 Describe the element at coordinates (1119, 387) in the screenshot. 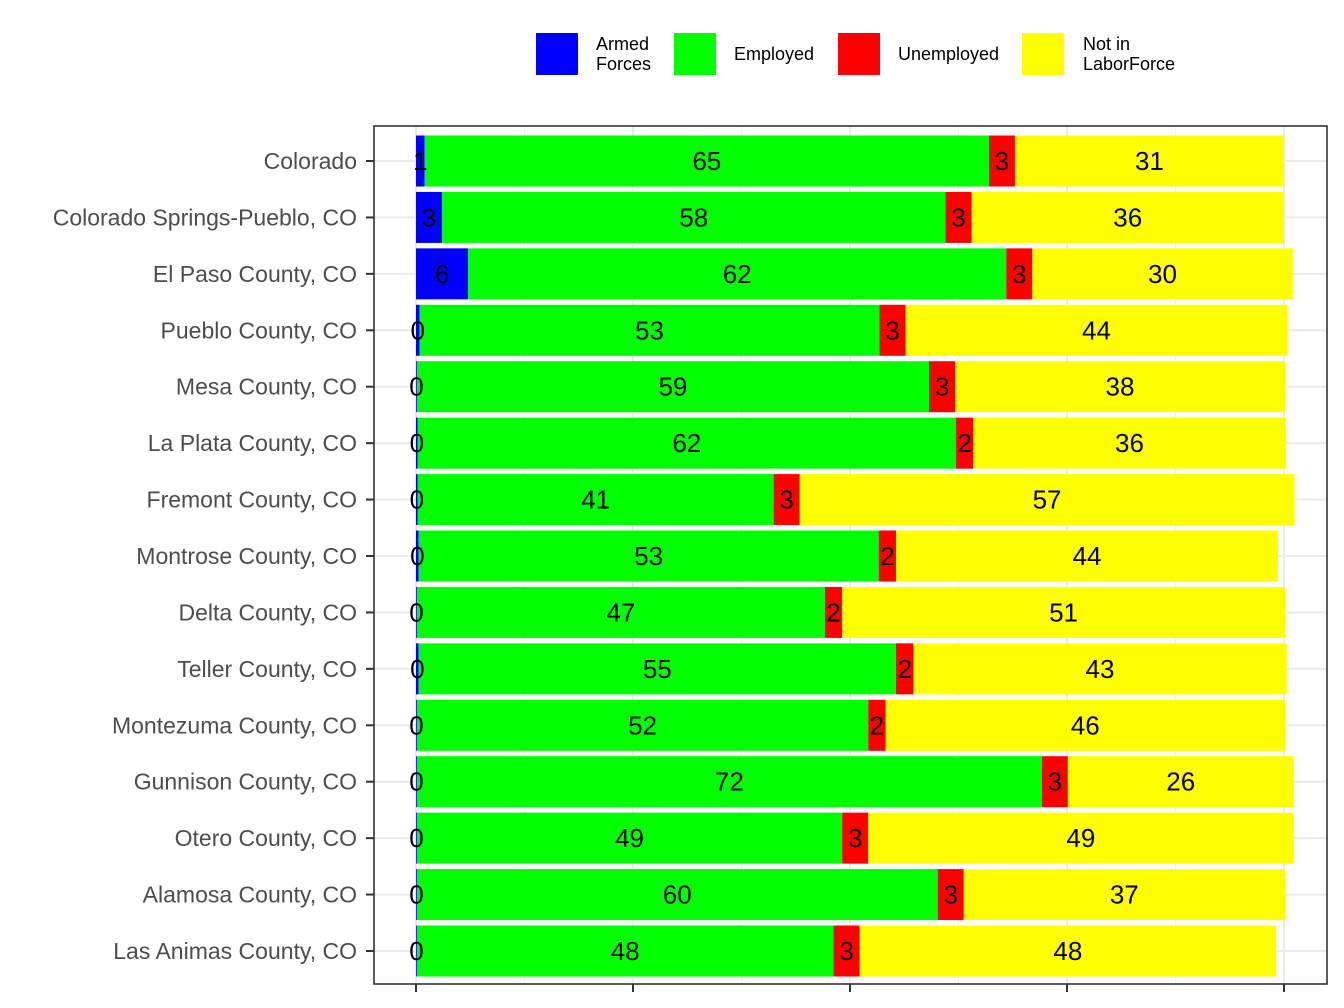

I see `data-label: 38` at that location.